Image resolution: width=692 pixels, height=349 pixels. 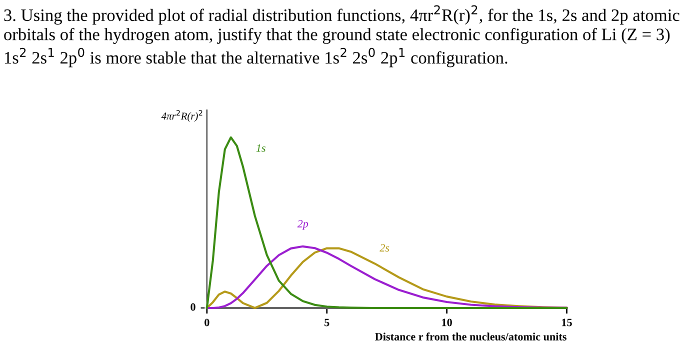 I want to click on series-label: 1s, so click(x=261, y=148).